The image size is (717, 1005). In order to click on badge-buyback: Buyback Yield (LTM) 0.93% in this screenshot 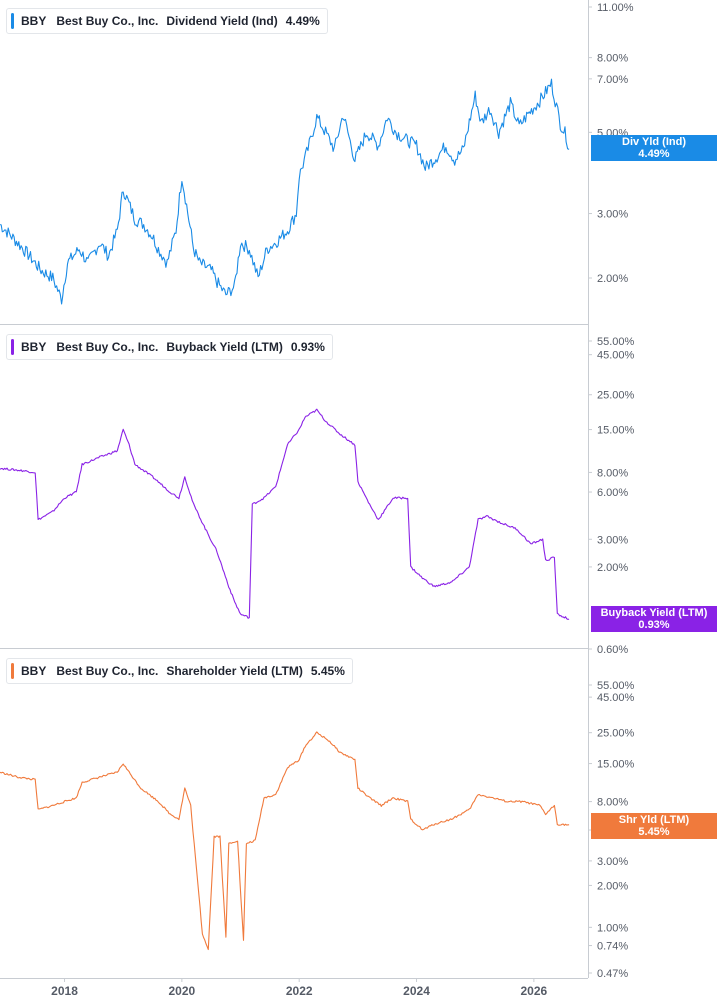, I will do `click(654, 619)`.